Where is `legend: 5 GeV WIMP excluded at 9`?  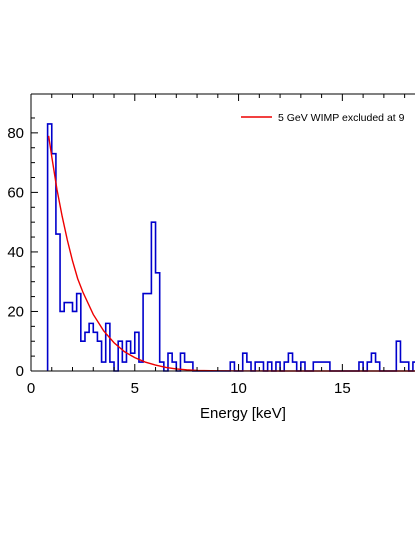
legend: 5 GeV WIMP excluded at 9 is located at coordinates (323, 118).